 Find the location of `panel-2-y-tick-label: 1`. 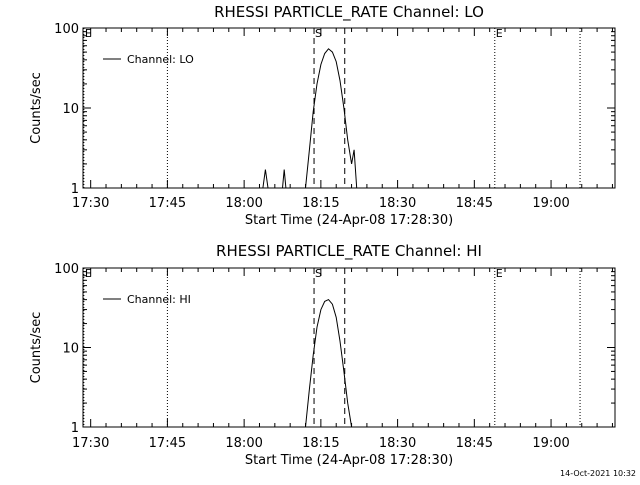

panel-2-y-tick-label: 1 is located at coordinates (75, 428).